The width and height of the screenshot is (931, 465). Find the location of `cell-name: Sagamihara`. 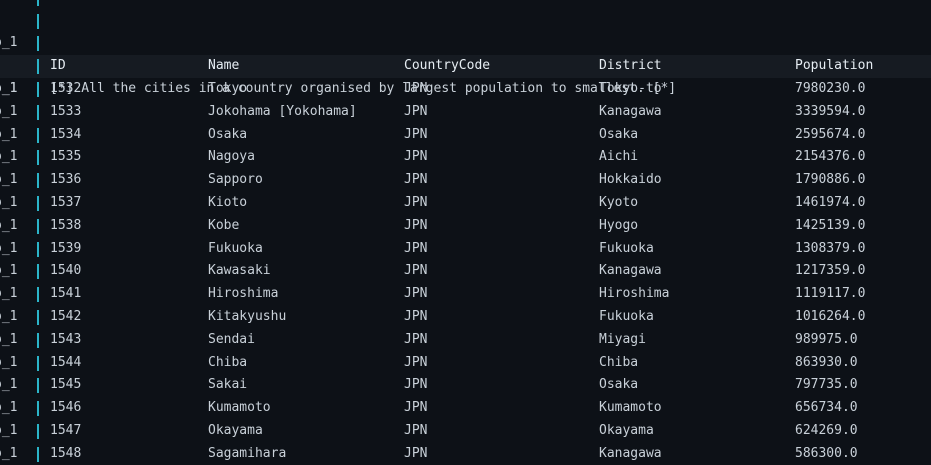

cell-name: Sagamihara is located at coordinates (247, 453).